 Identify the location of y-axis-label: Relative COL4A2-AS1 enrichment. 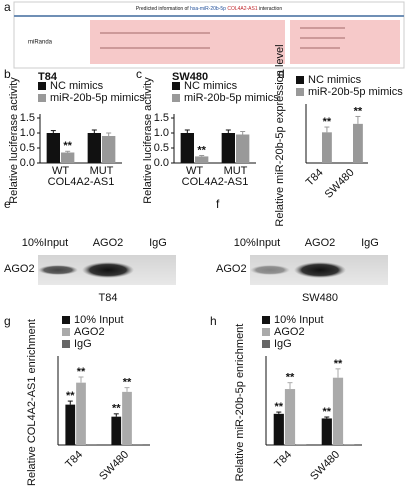
(32, 402).